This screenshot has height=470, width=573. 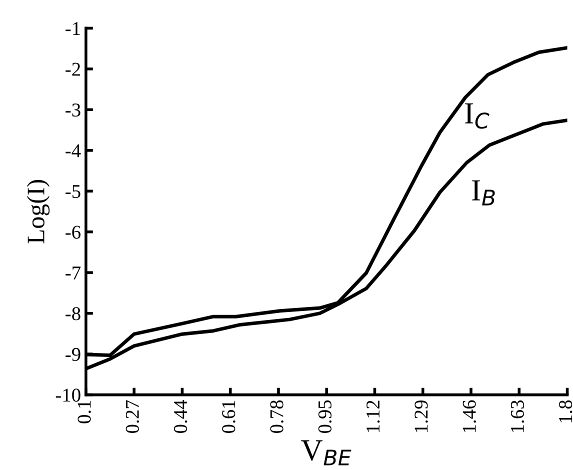 I want to click on x-tick-label: 1.12, so click(x=373, y=416).